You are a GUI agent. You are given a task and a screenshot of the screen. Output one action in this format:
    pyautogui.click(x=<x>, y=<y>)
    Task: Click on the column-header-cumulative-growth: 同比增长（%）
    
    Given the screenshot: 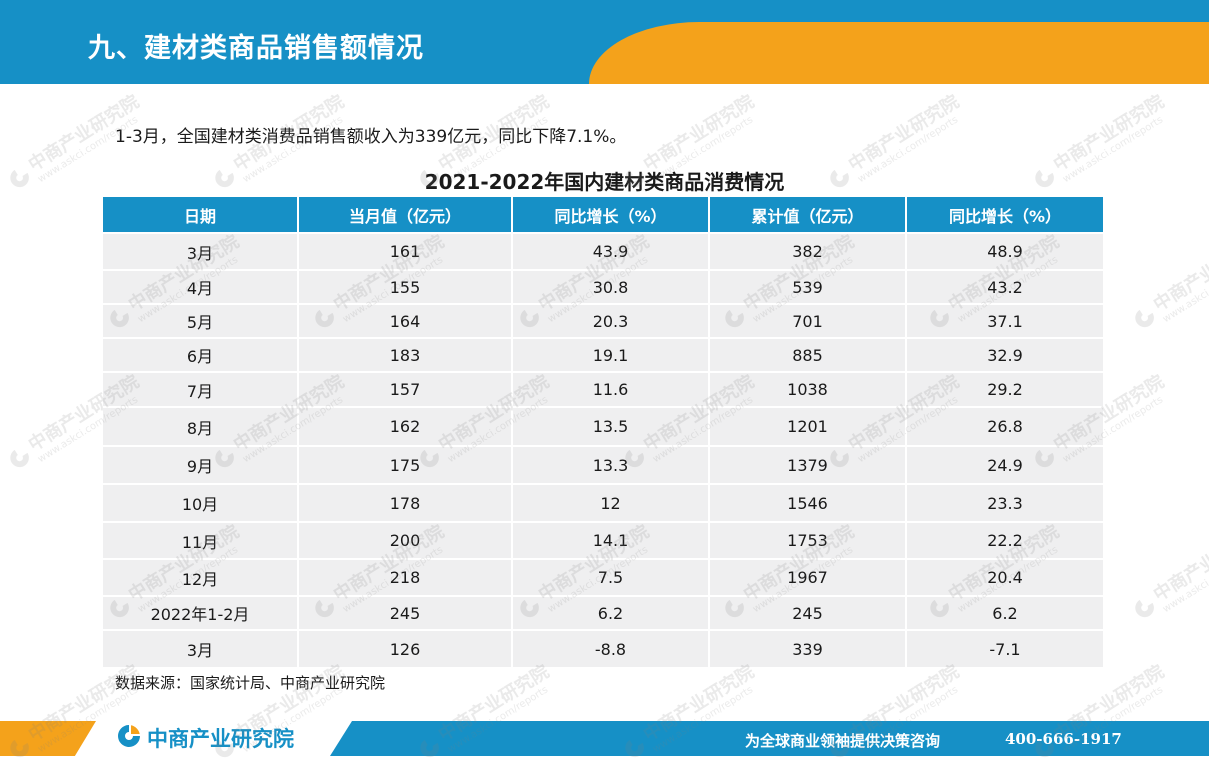 What is the action you would take?
    pyautogui.click(x=1005, y=214)
    